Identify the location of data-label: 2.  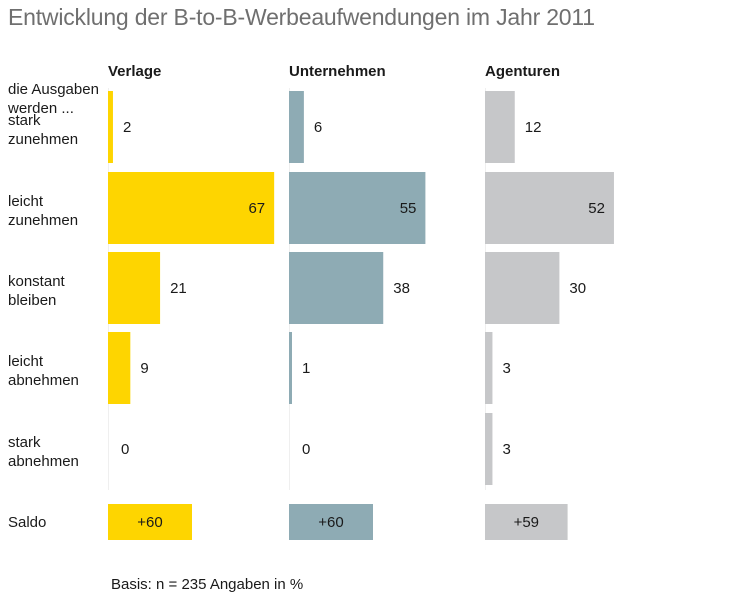
(127, 127).